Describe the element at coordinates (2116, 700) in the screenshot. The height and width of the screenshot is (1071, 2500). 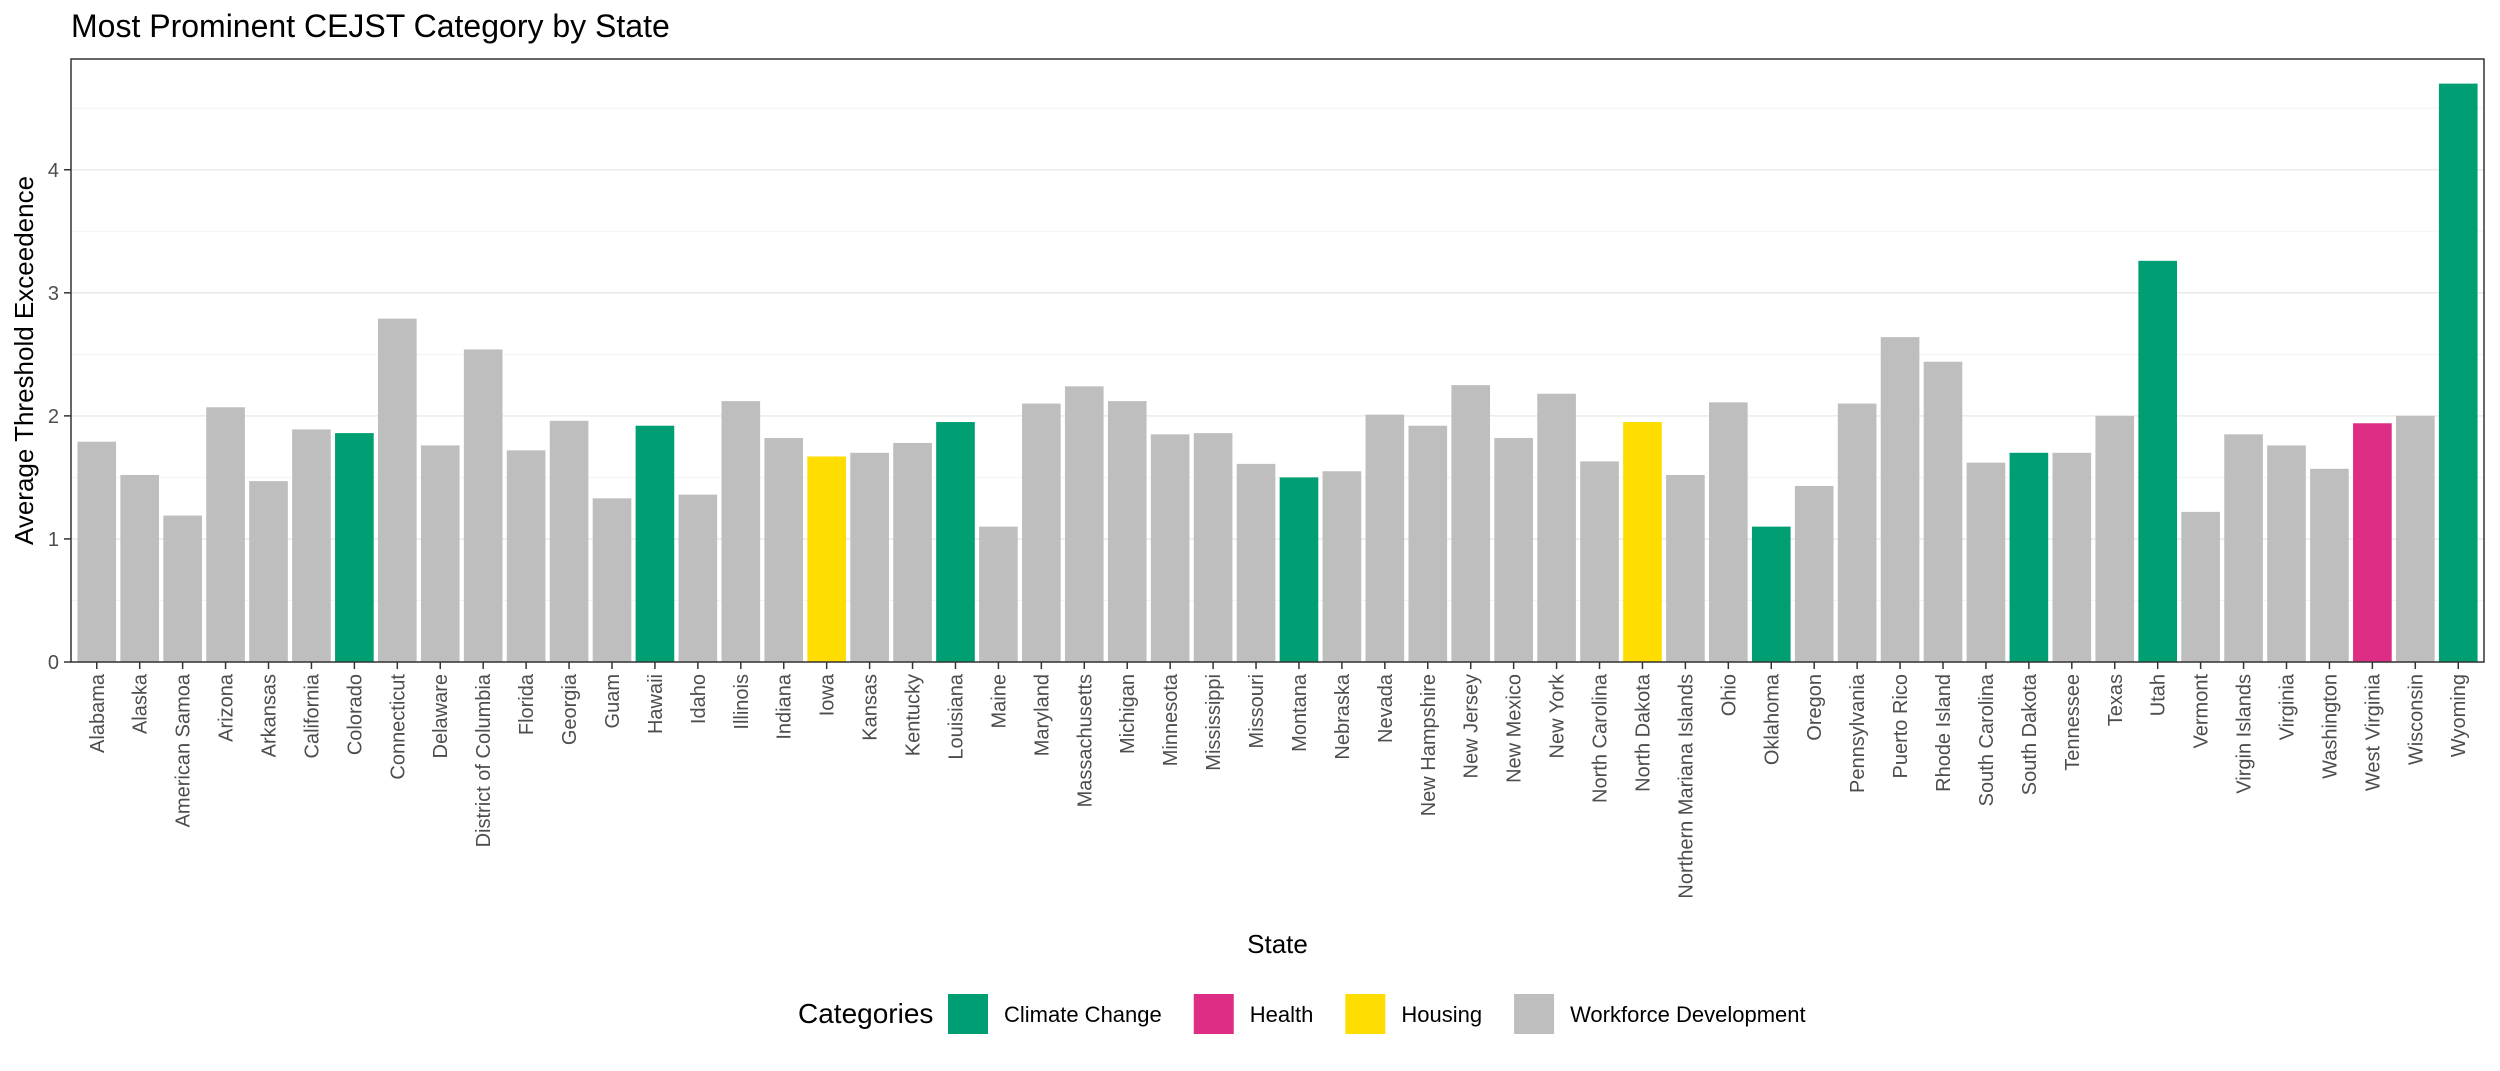
I see `x-tick-label: Texas` at that location.